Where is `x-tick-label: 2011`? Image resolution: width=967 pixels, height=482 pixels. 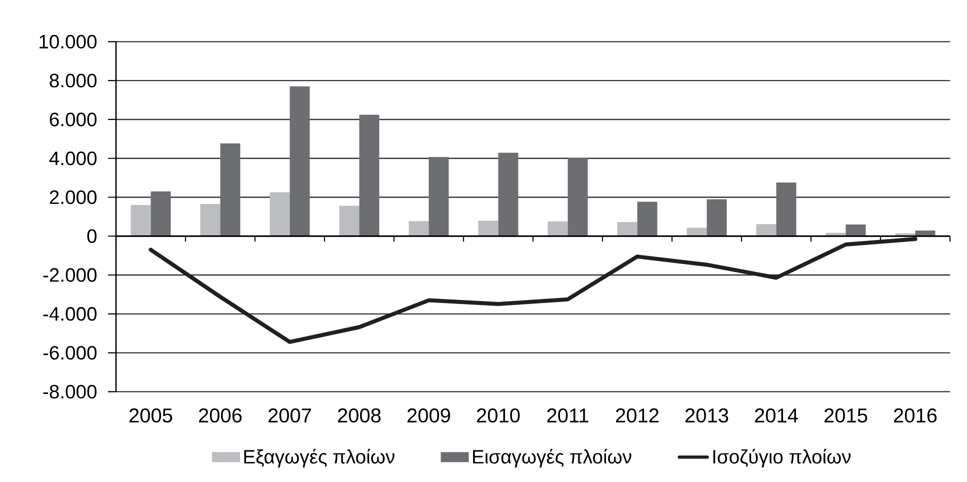
x-tick-label: 2011 is located at coordinates (567, 415).